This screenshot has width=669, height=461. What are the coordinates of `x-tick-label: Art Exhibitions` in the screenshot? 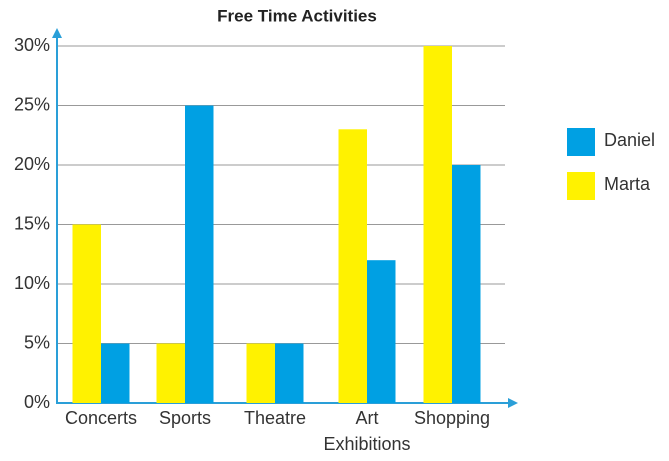 It's located at (367, 431).